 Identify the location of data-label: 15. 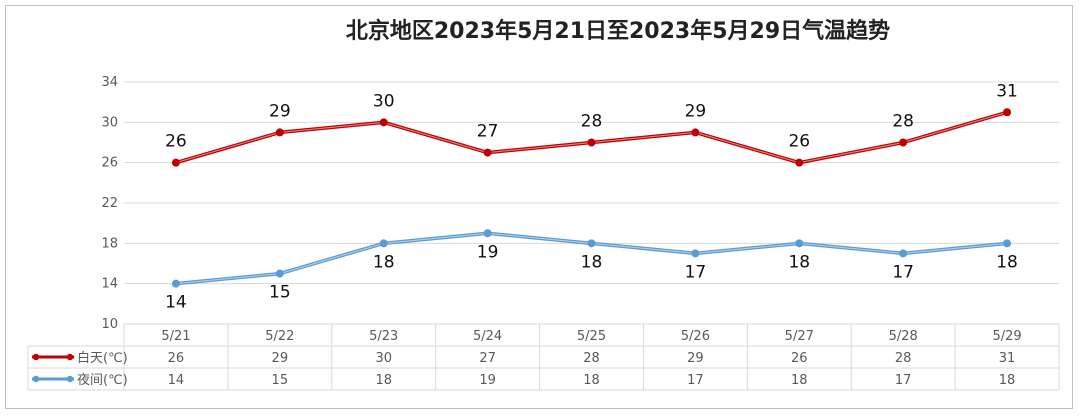
(280, 293).